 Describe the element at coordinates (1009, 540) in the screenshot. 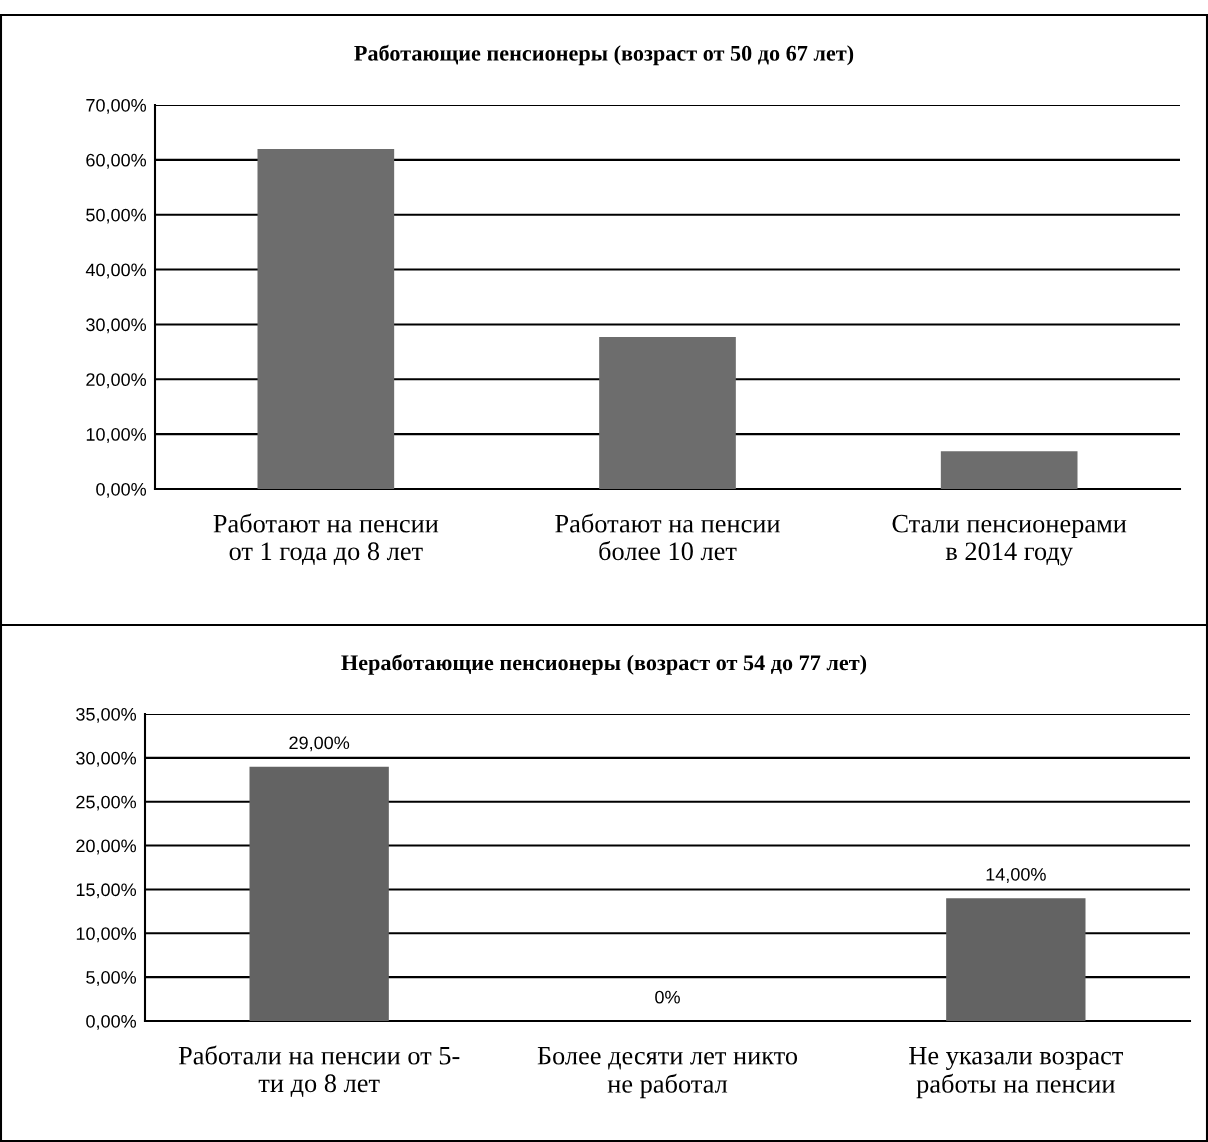

I see `x-tick-label: Стали пенсионерами в 2014 году` at that location.